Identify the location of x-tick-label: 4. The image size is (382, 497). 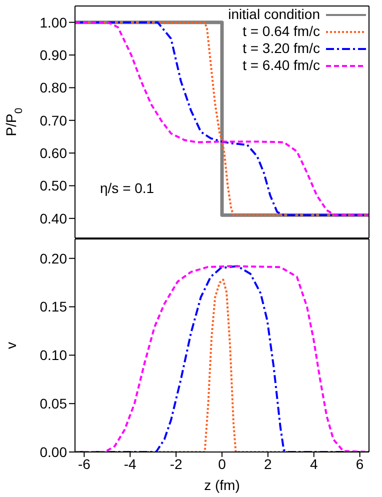
(314, 464).